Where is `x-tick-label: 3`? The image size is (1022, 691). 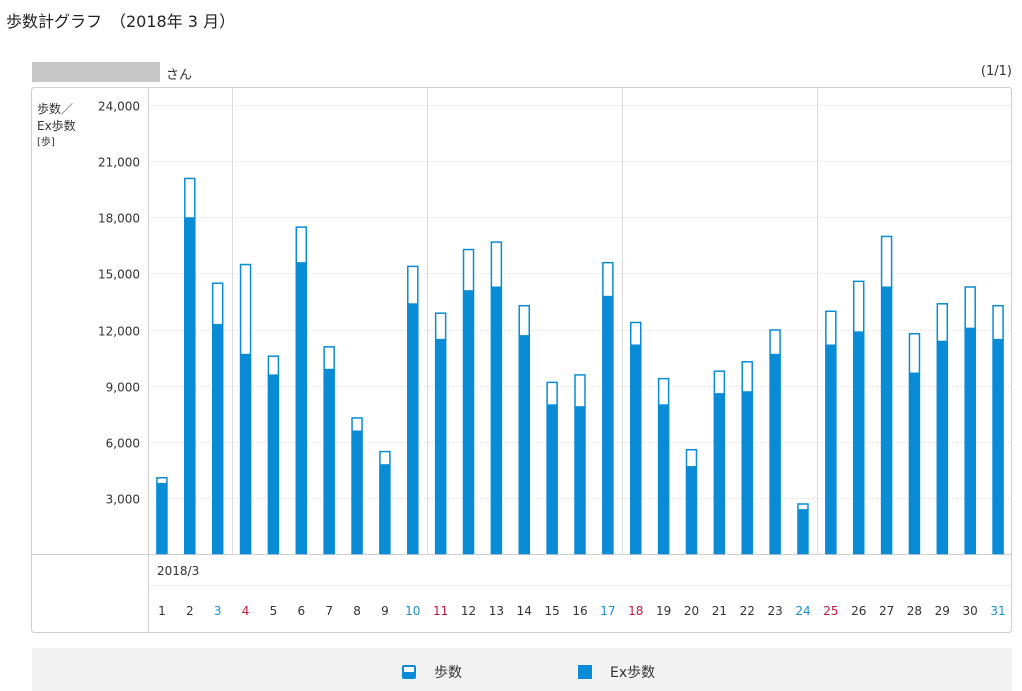
x-tick-label: 3 is located at coordinates (218, 611).